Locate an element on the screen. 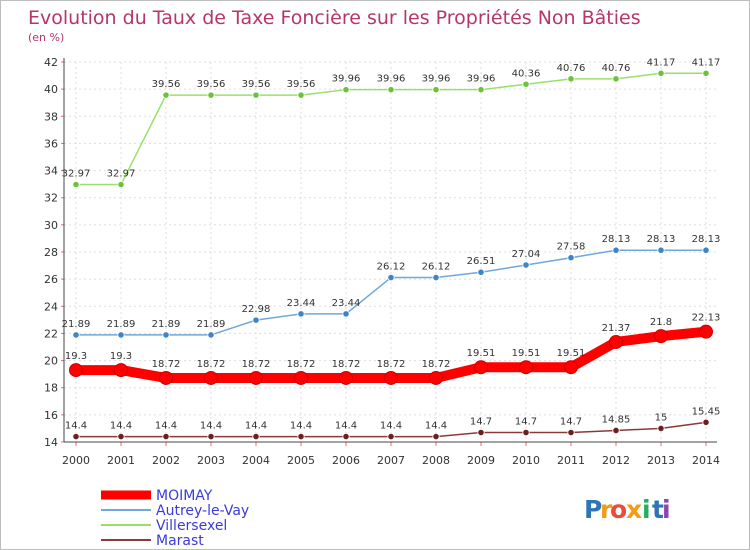  x-tick-label: 2003 is located at coordinates (211, 460).